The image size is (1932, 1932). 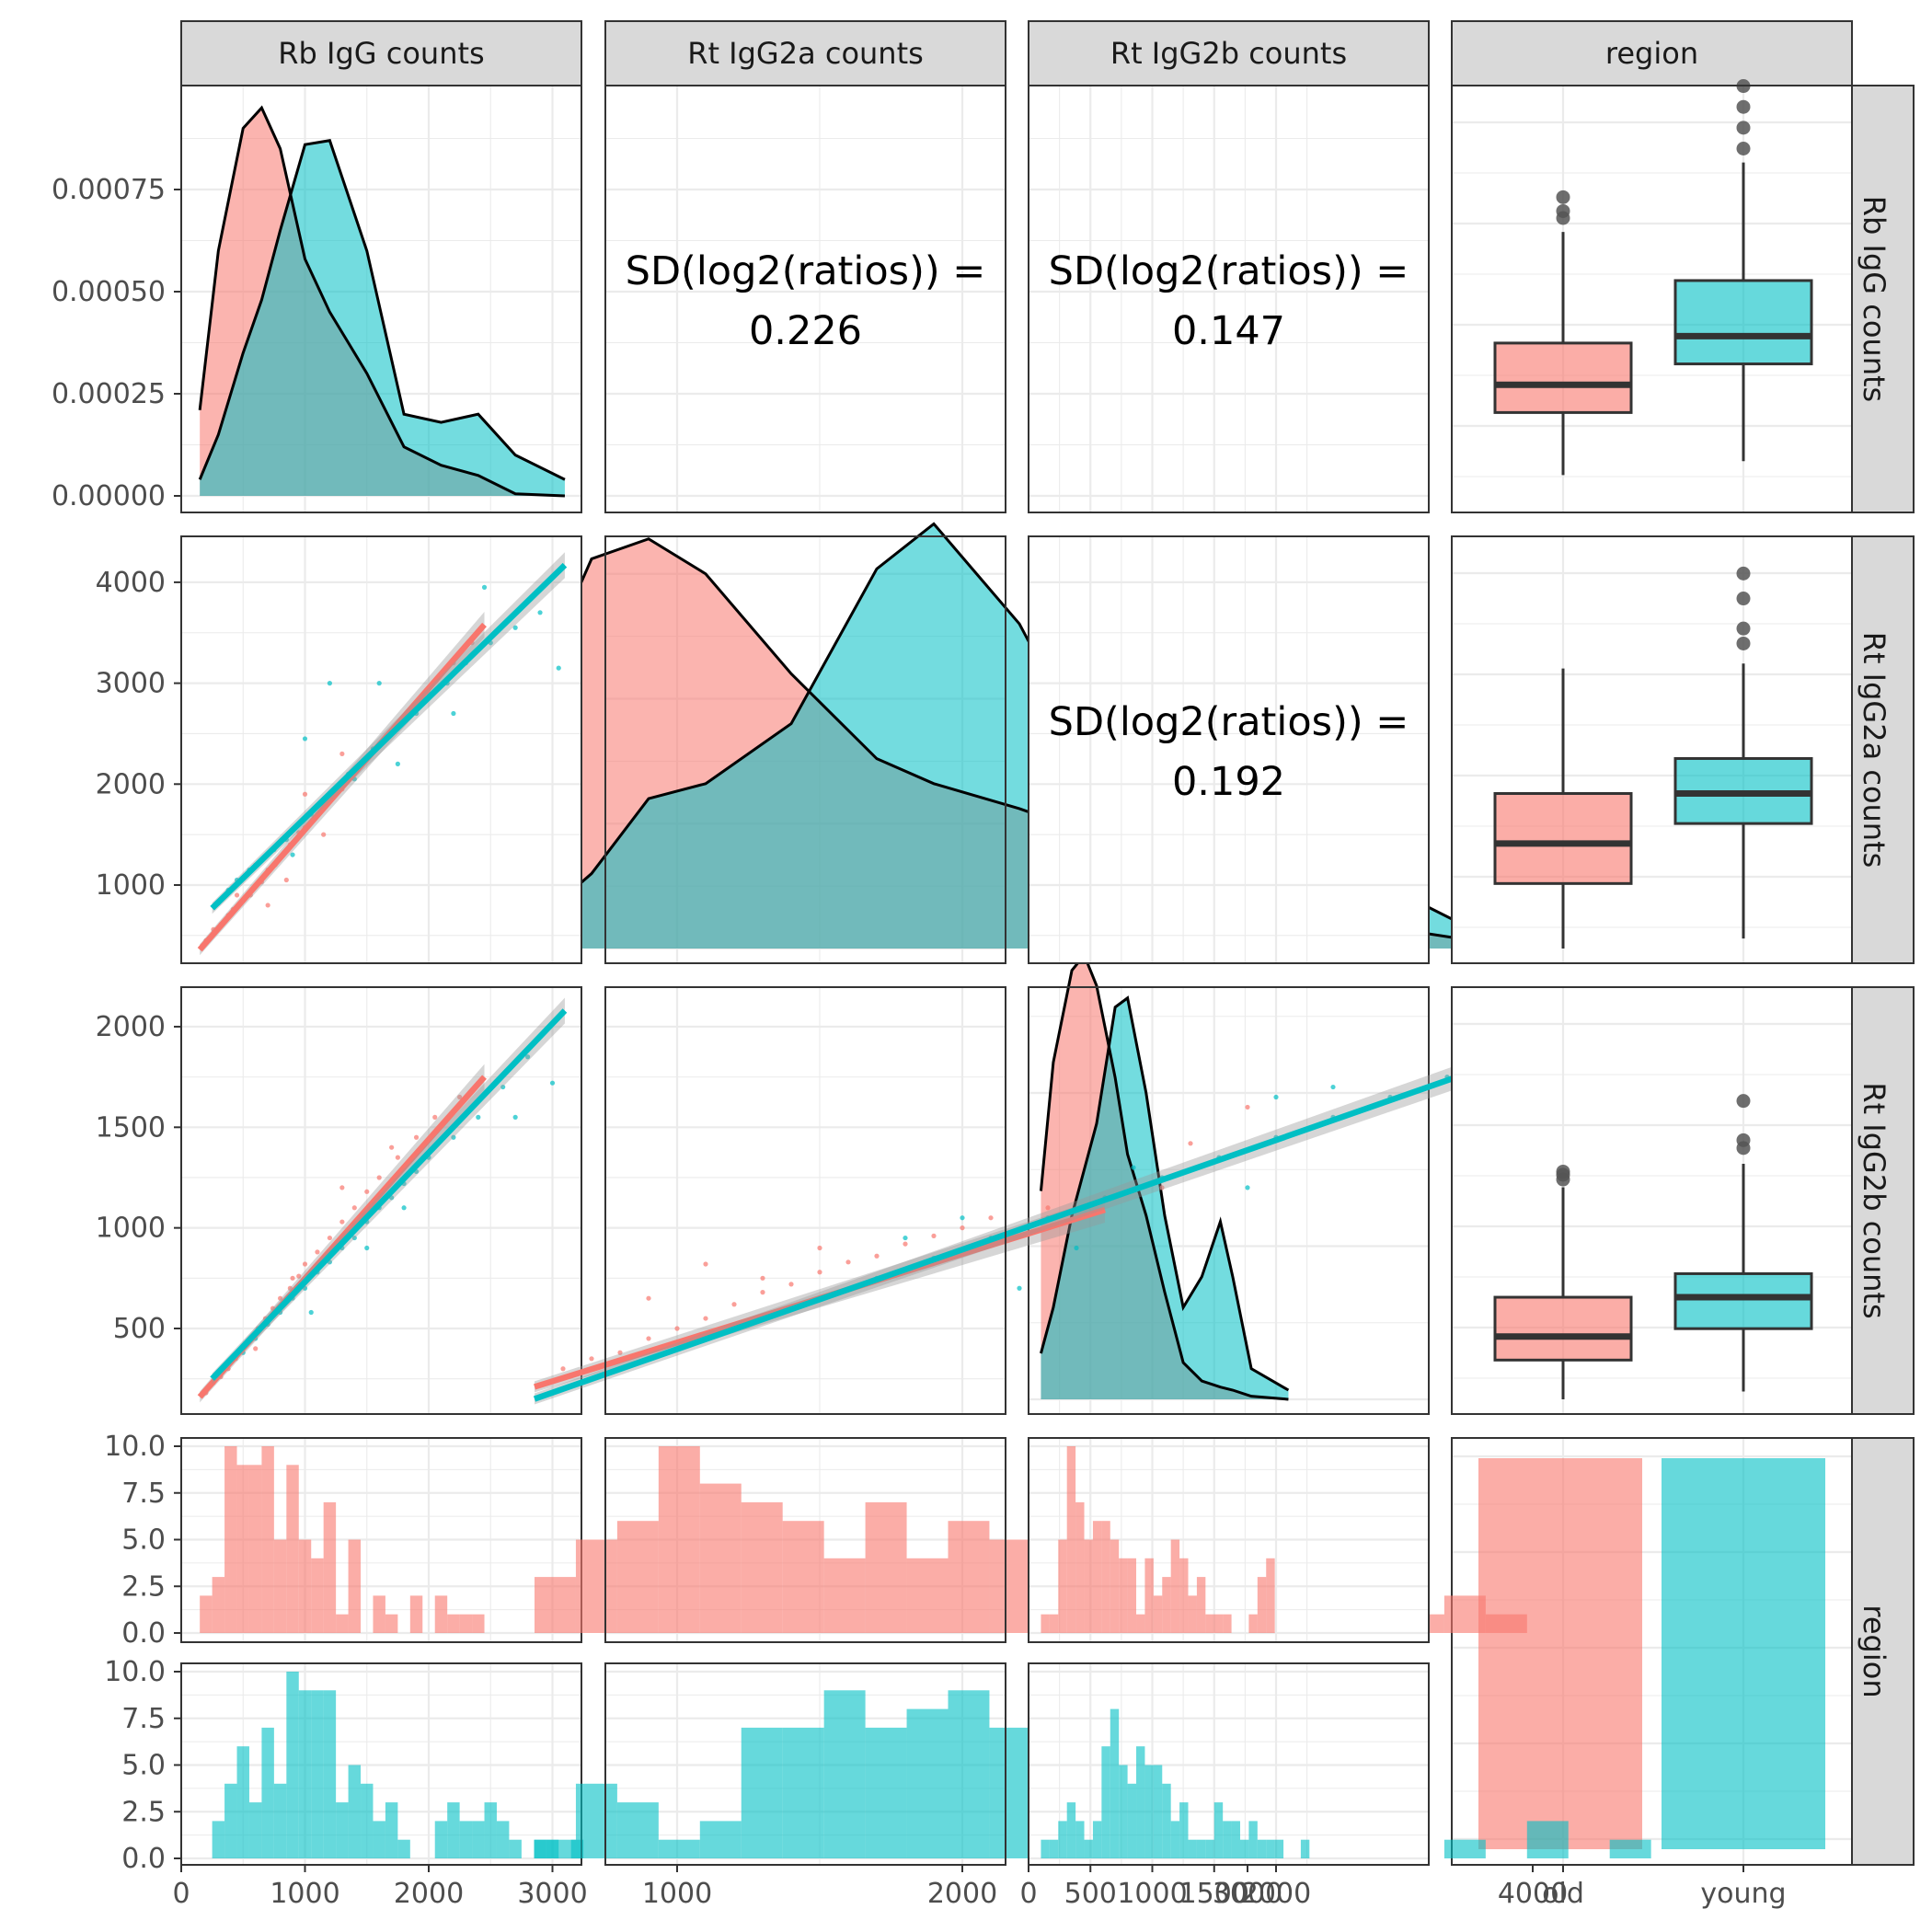 What do you see at coordinates (143, 1540) in the screenshot?
I see `y-tick-label: 5.0` at bounding box center [143, 1540].